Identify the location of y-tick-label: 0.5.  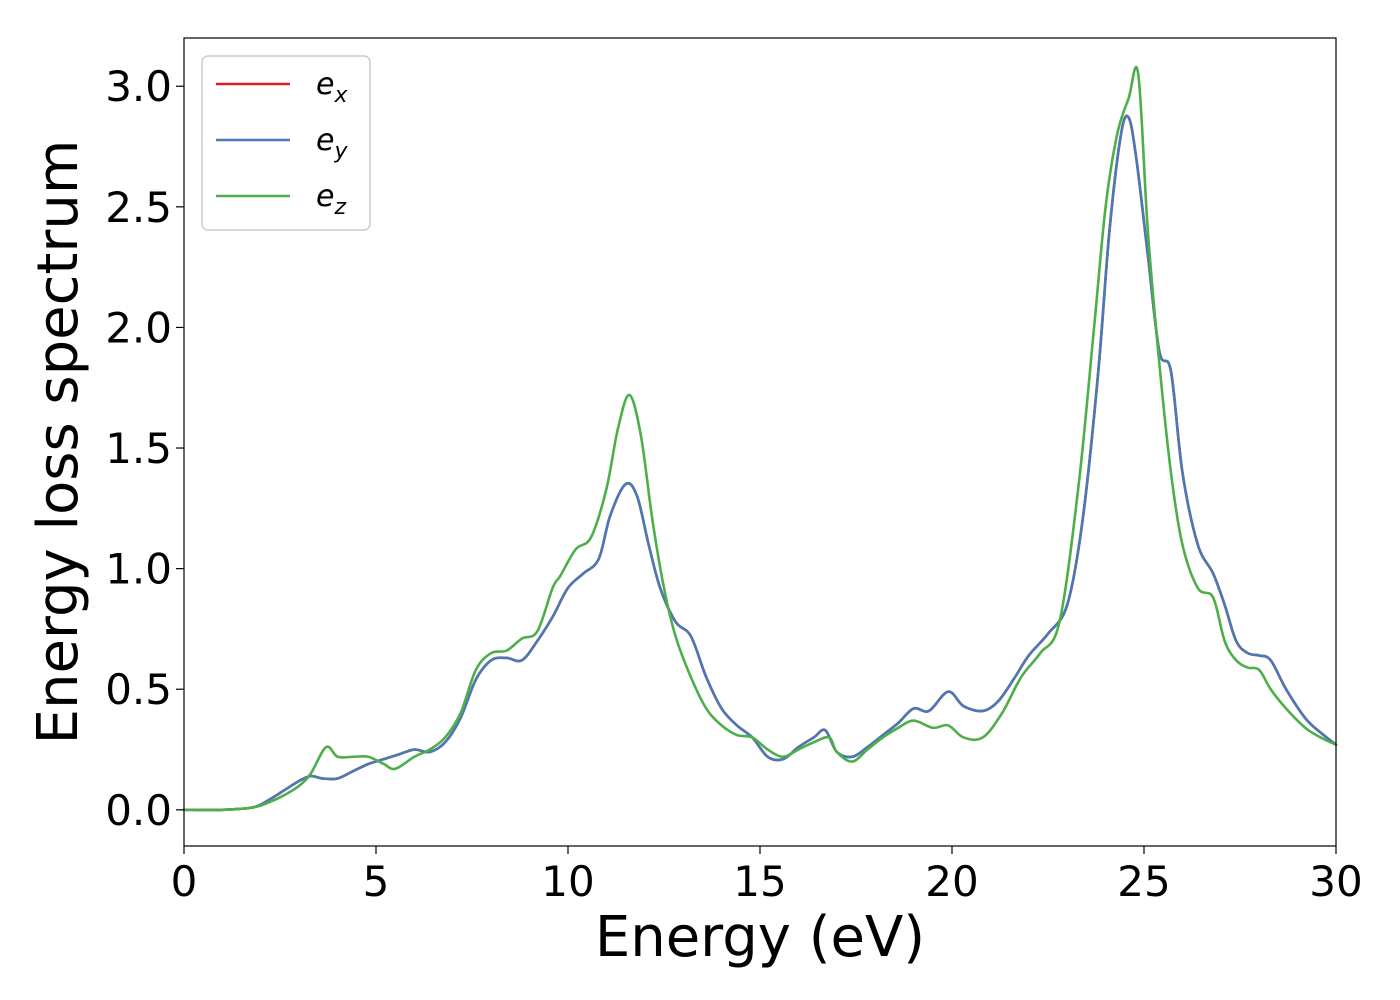
(138, 689).